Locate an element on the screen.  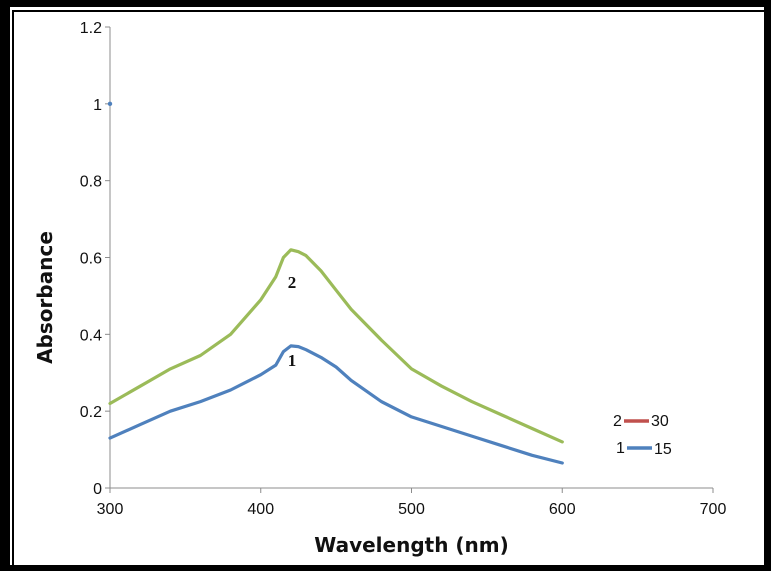
legend-number-2: 2 is located at coordinates (617, 421).